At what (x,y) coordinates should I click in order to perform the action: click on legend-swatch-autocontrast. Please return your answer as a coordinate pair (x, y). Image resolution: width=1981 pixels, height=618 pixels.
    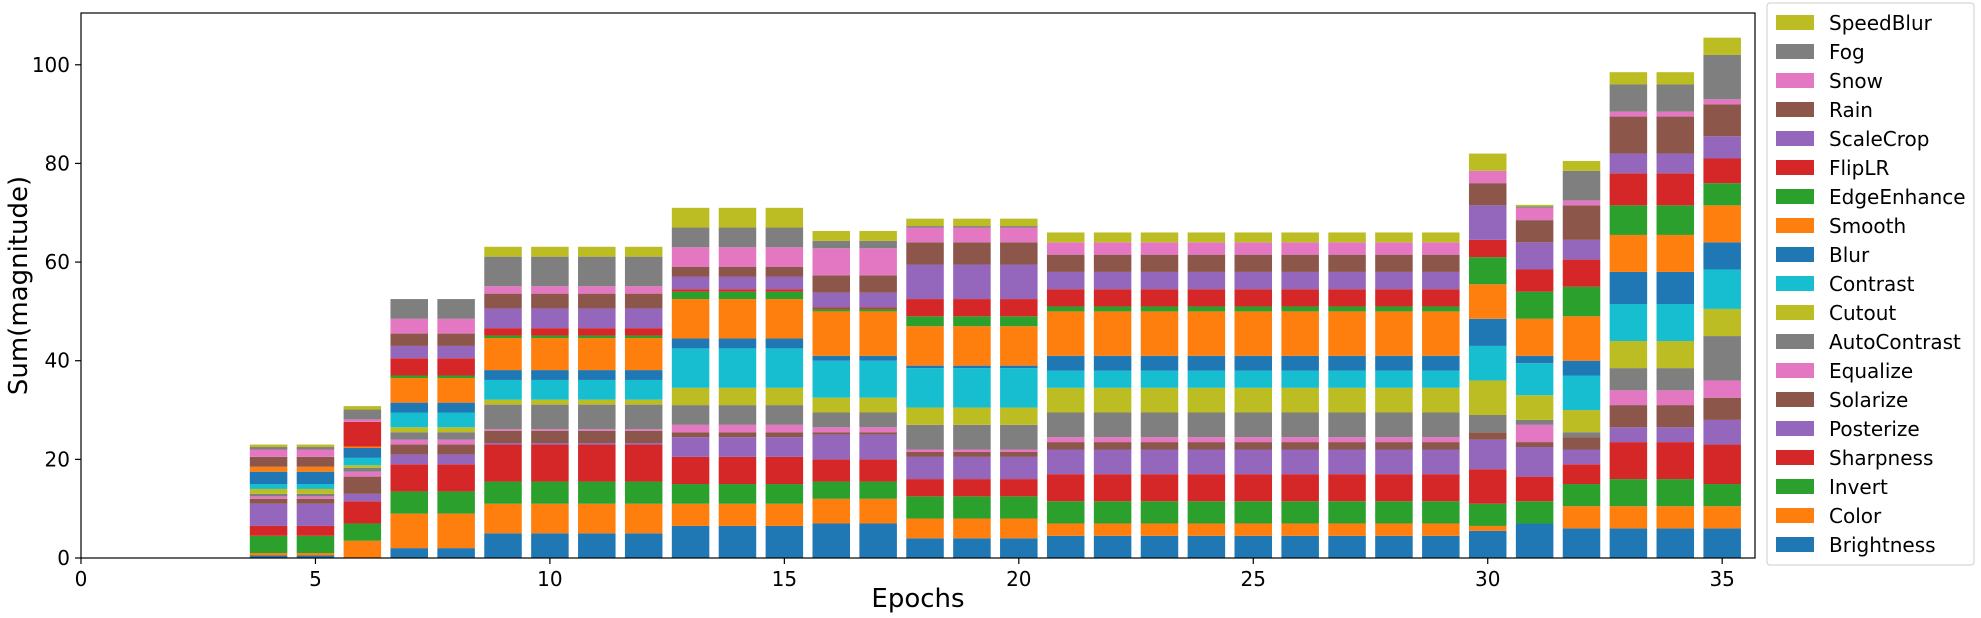
    Looking at the image, I should click on (1795, 341).